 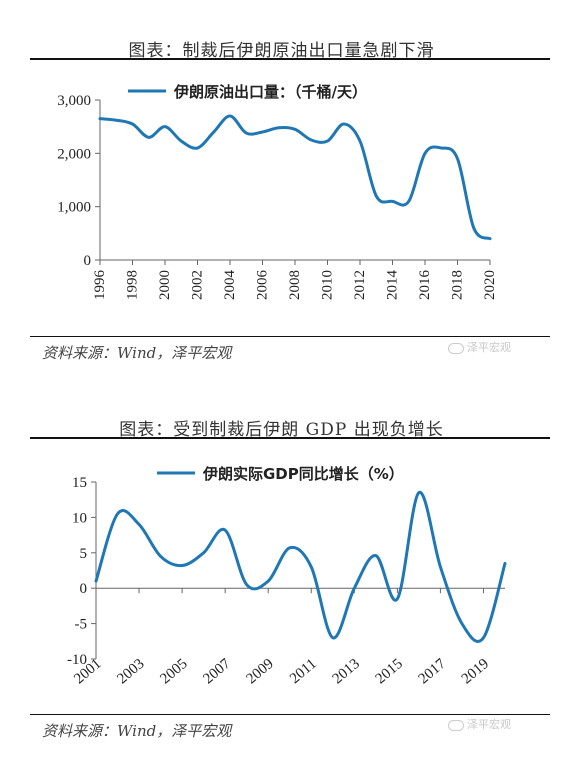 I want to click on chart2-legend-label: 伊朗实际GDP同比增长（%）, so click(x=303, y=474).